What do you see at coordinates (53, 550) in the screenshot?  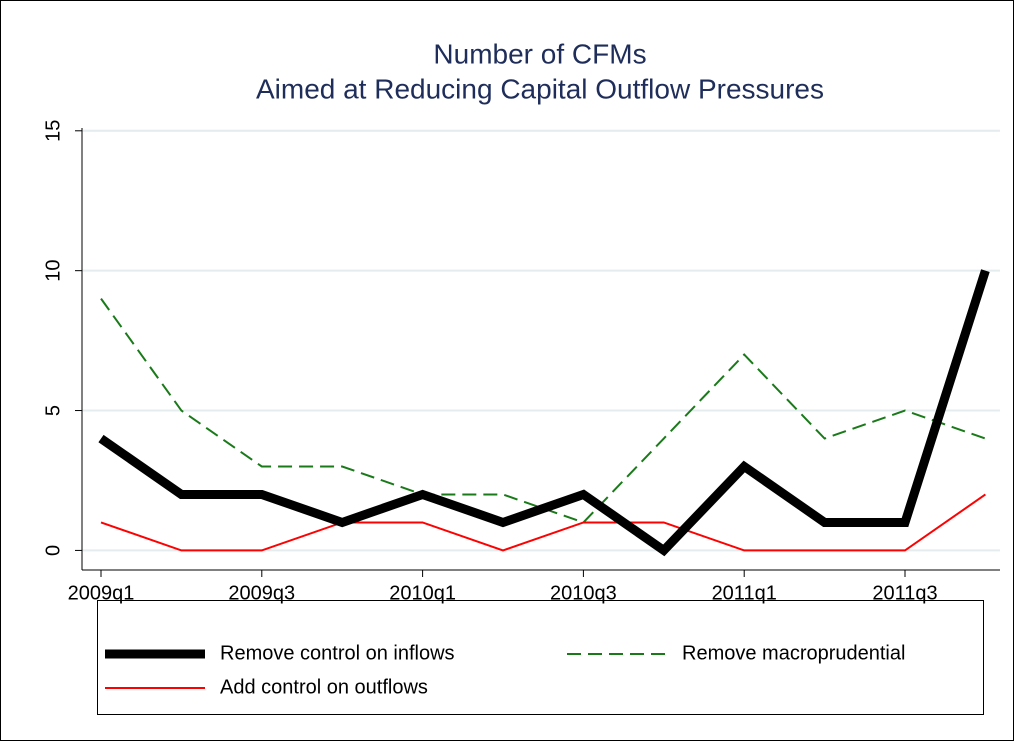 I see `y-tick-label: 0` at bounding box center [53, 550].